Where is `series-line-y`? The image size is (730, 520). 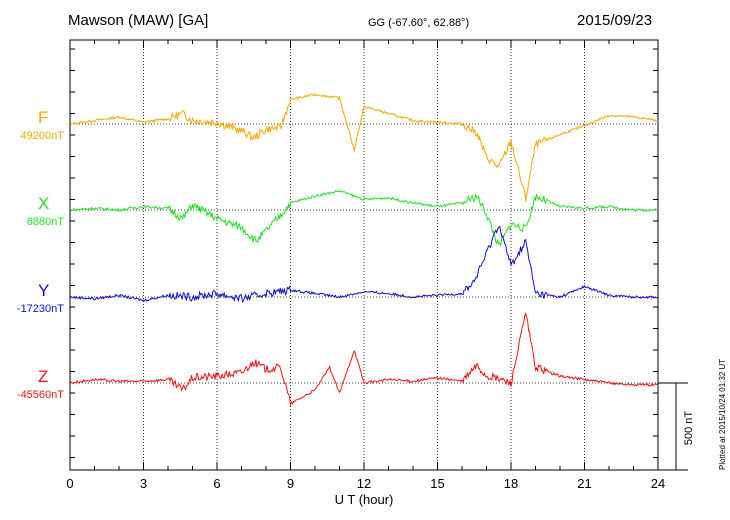
series-line-y is located at coordinates (364, 264).